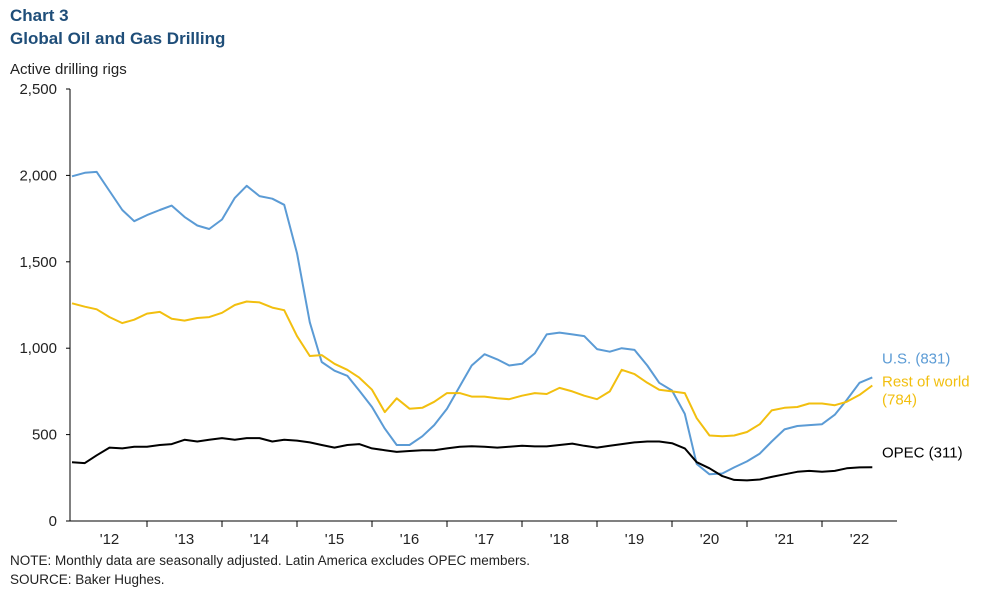  I want to click on y-tick-label: 1,000, so click(38, 348).